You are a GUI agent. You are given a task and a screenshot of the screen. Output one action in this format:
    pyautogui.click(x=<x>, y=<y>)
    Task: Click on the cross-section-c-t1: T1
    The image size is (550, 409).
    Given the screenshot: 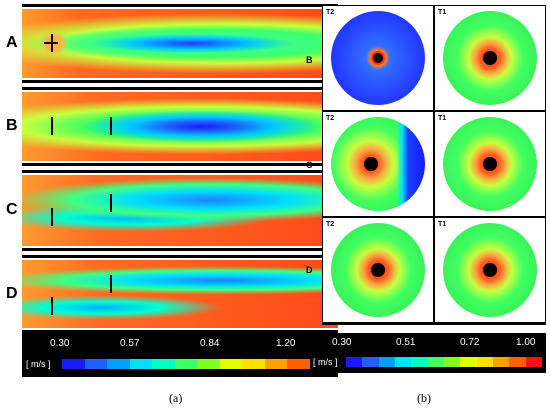 What is the action you would take?
    pyautogui.click(x=490, y=164)
    